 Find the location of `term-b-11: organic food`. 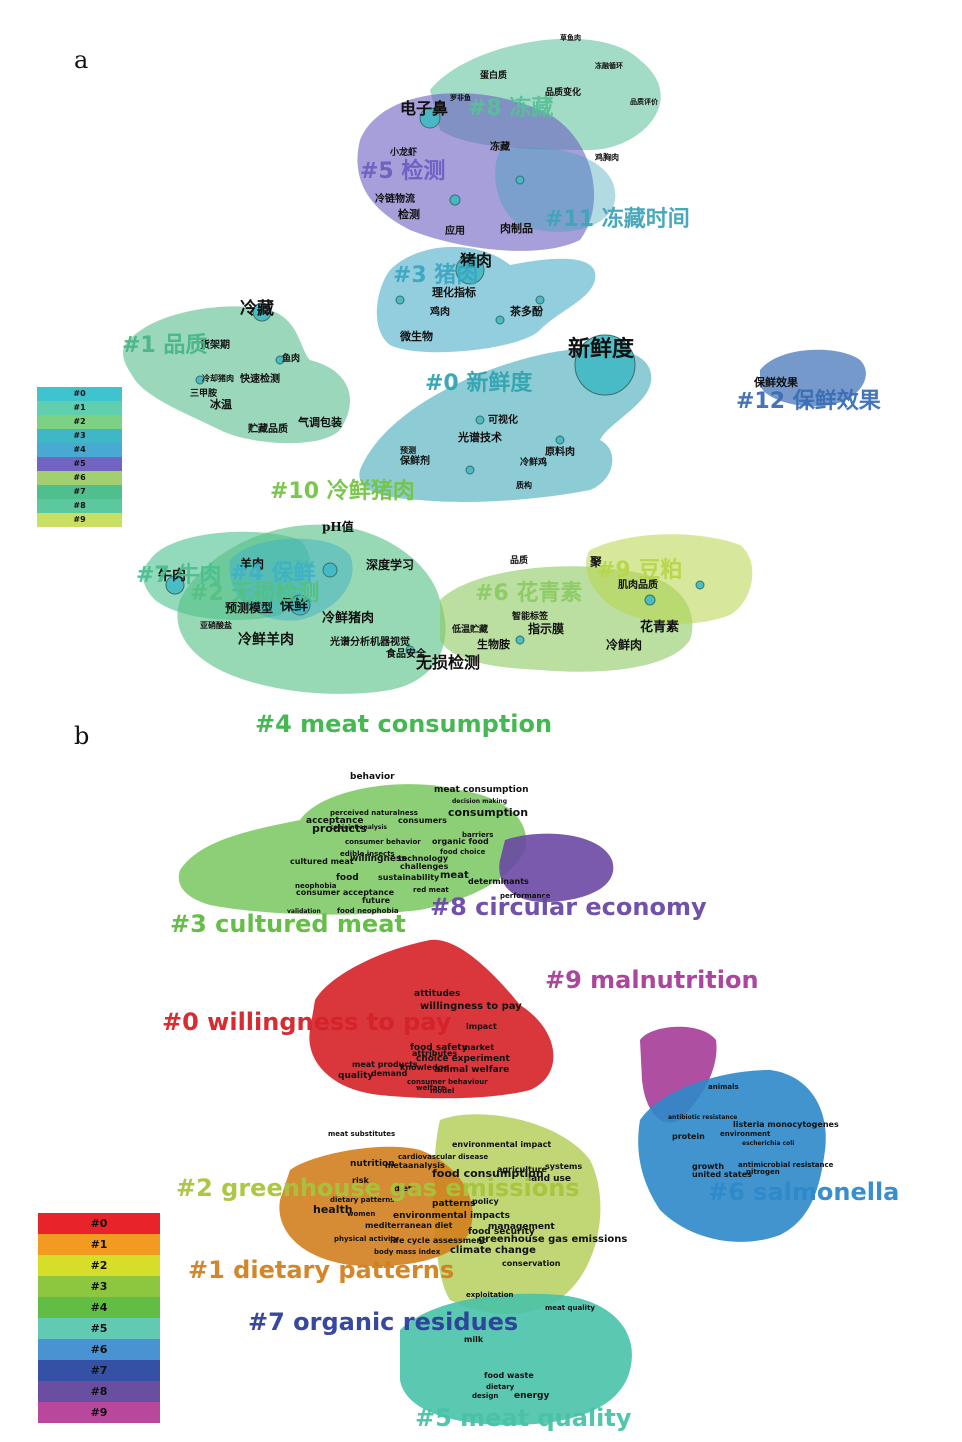

term-b-11: organic food is located at coordinates (460, 841).